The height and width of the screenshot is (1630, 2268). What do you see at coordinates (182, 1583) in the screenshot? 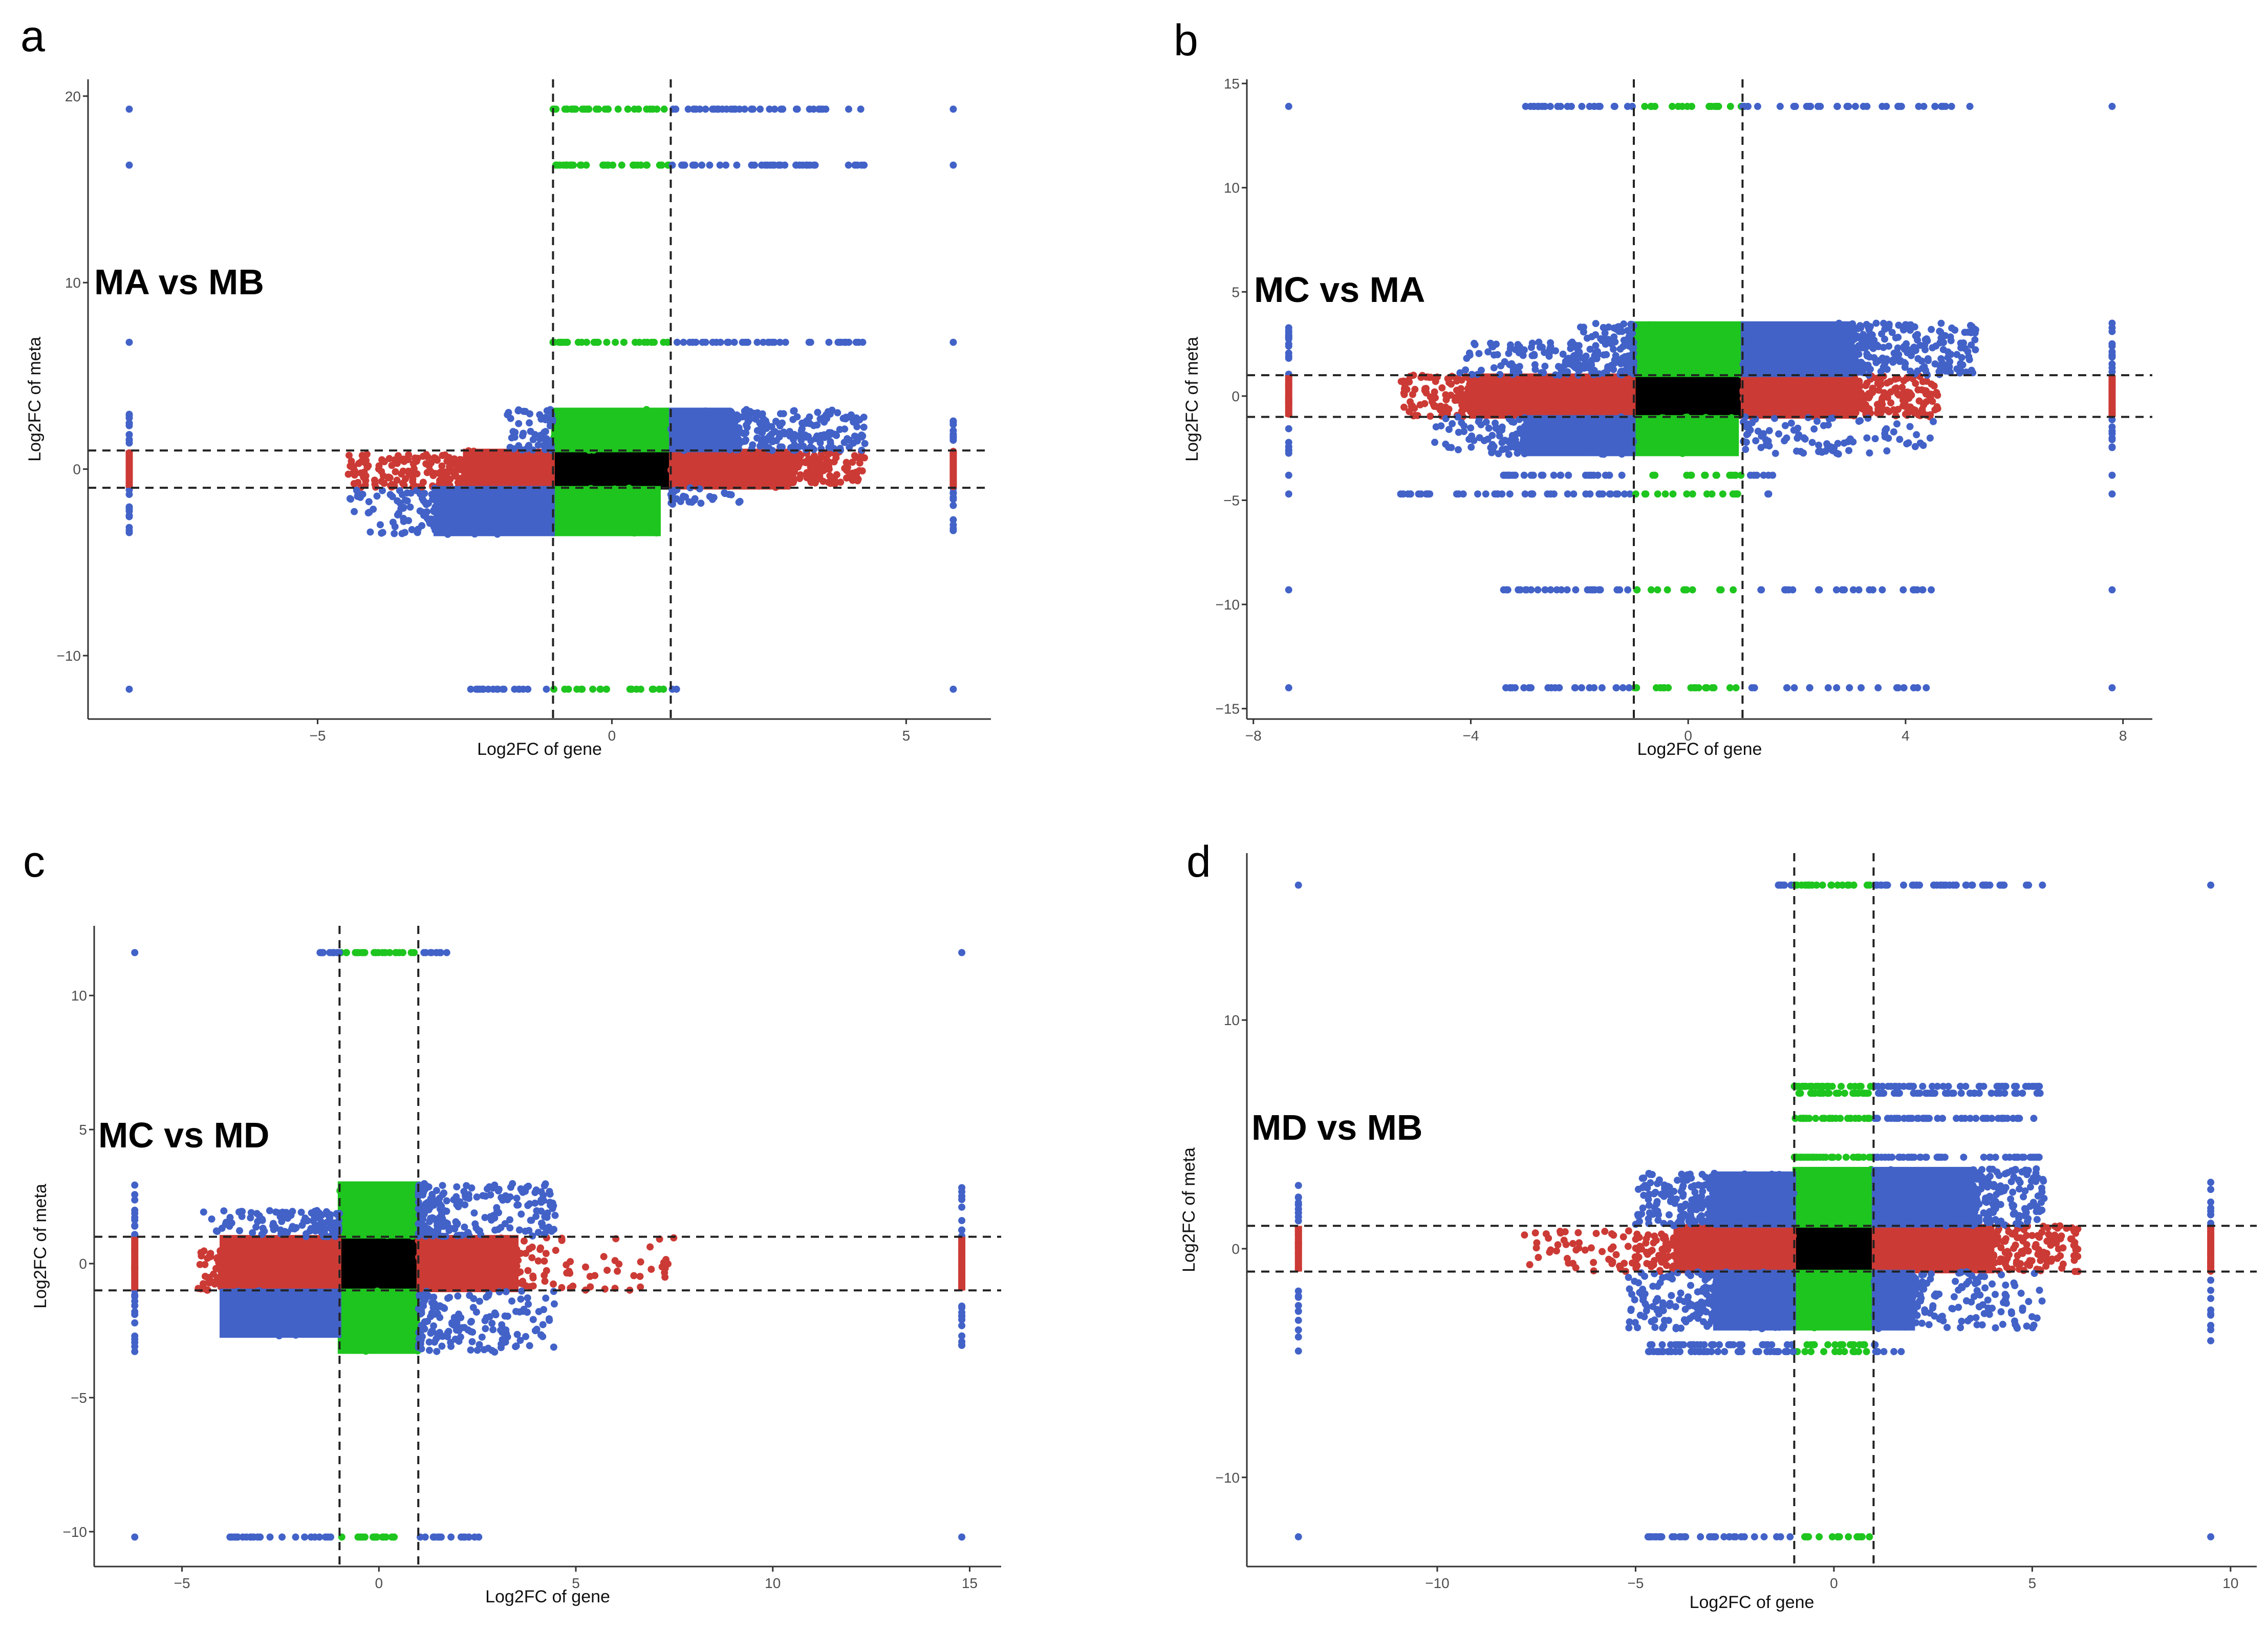
I see `x-tick-label: −5` at bounding box center [182, 1583].